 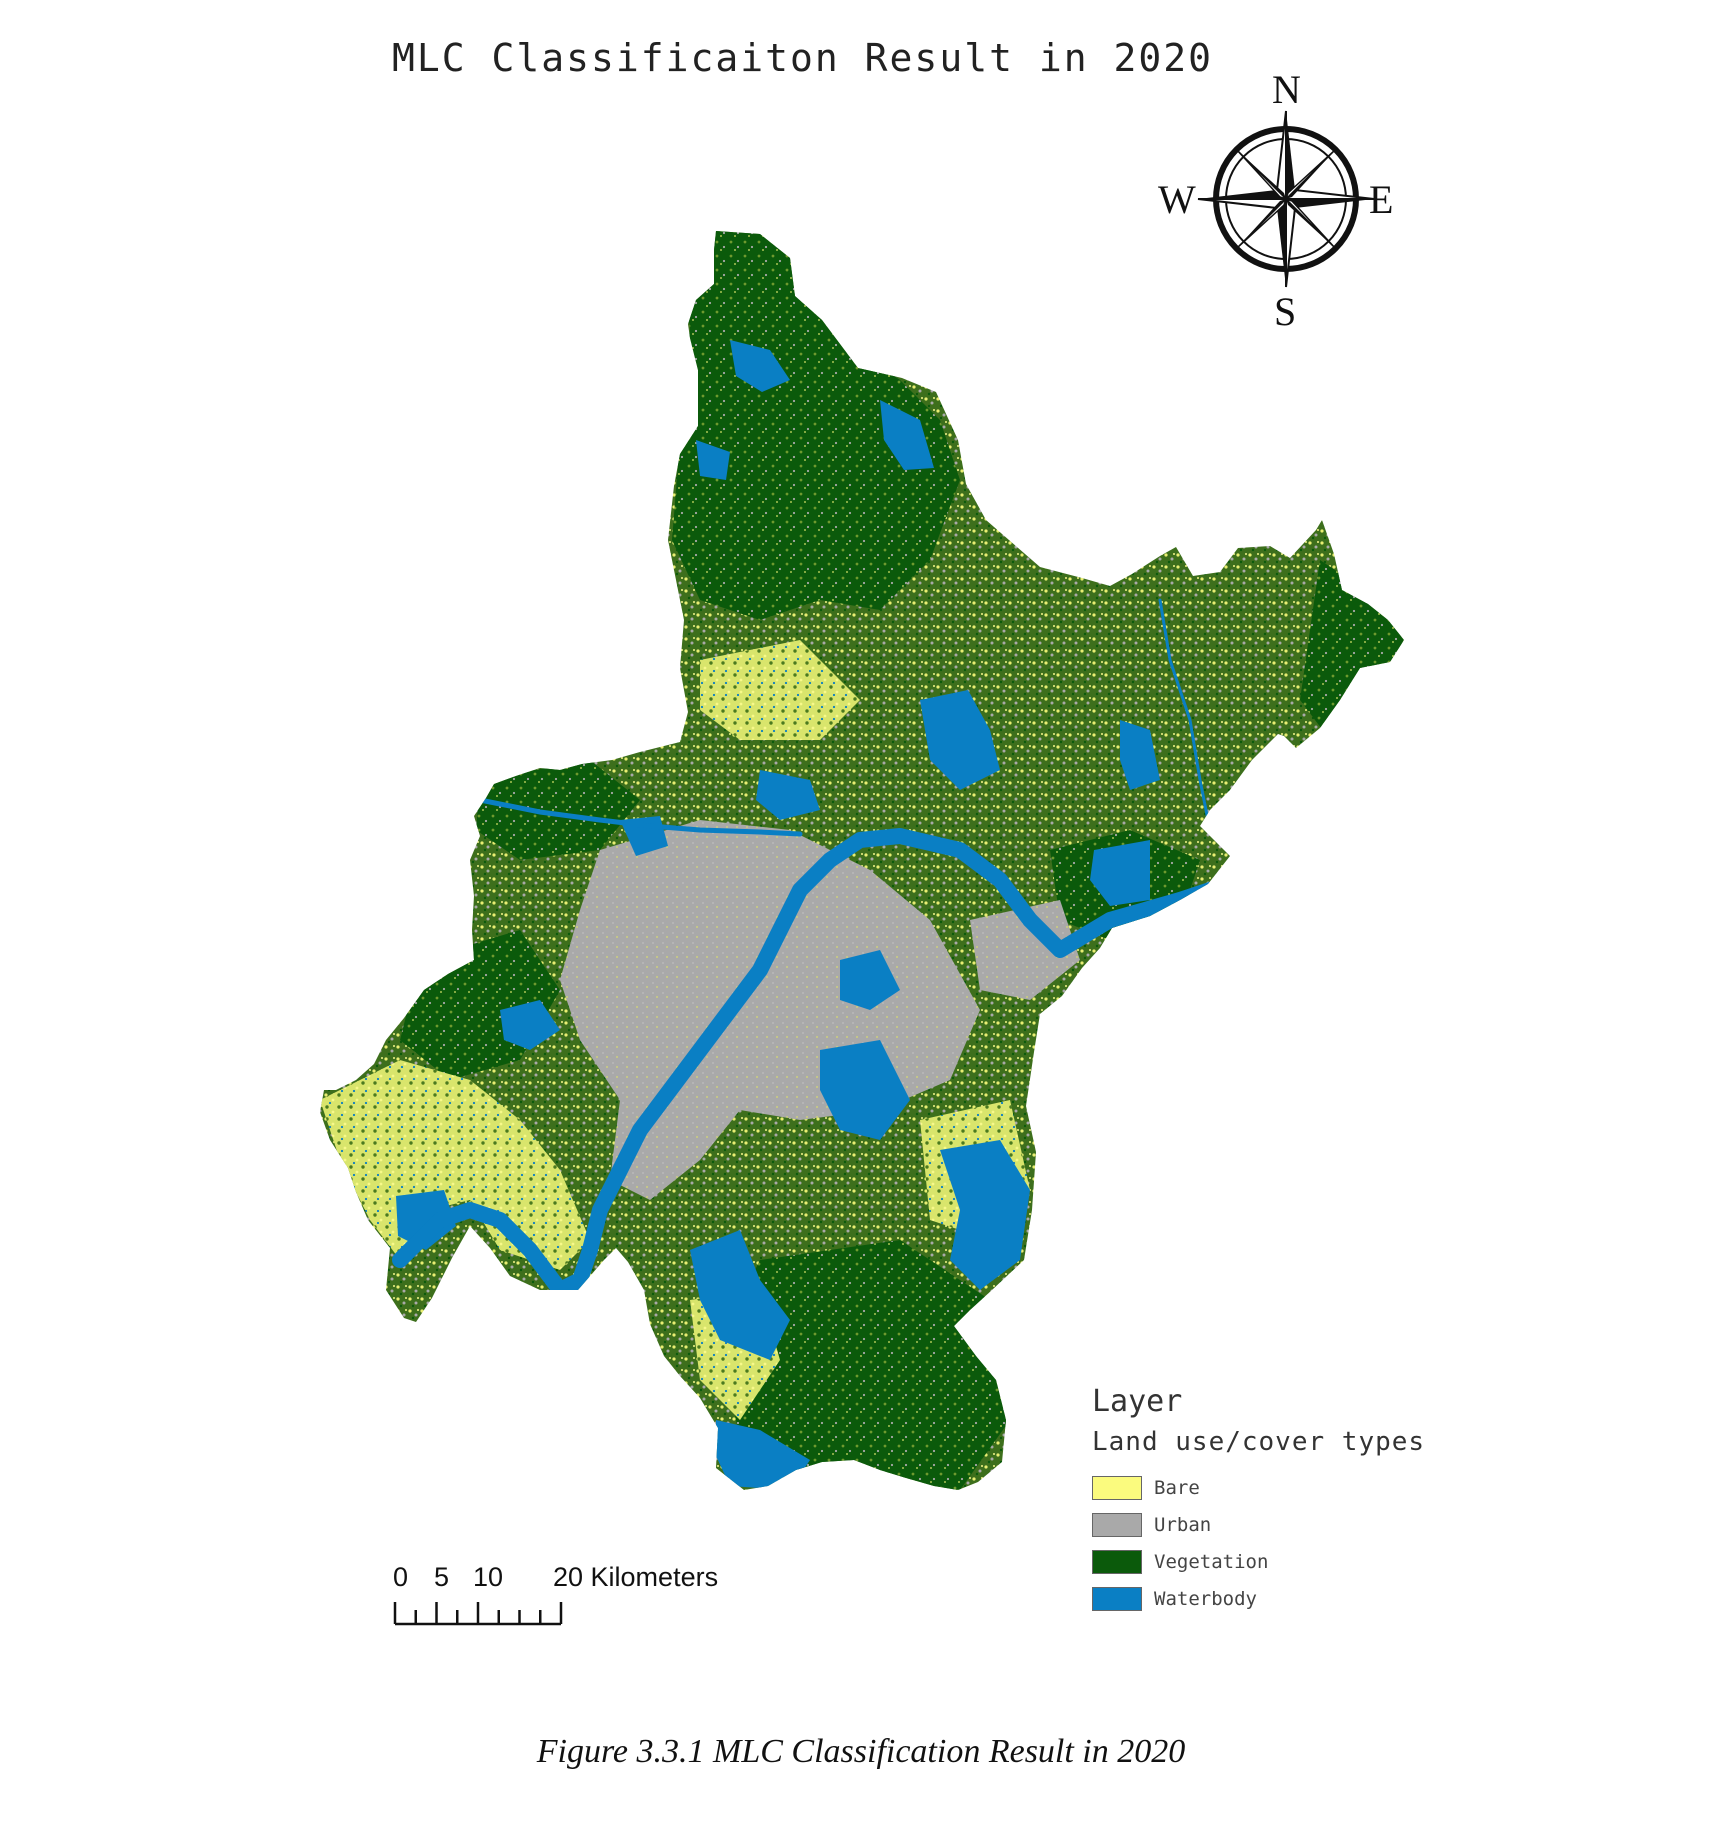 What do you see at coordinates (1259, 1442) in the screenshot?
I see `legend-subheading: Land use/cover types` at bounding box center [1259, 1442].